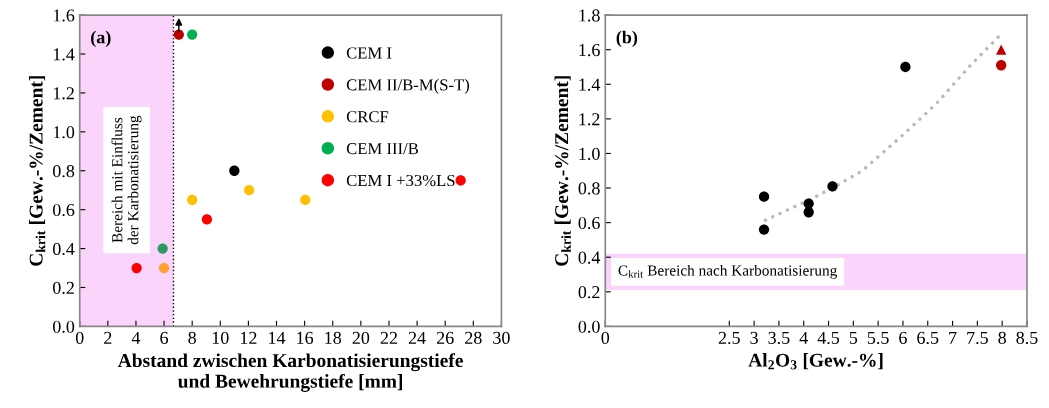 This screenshot has height=408, width=1049. I want to click on x-tick-label: 14, so click(277, 337).